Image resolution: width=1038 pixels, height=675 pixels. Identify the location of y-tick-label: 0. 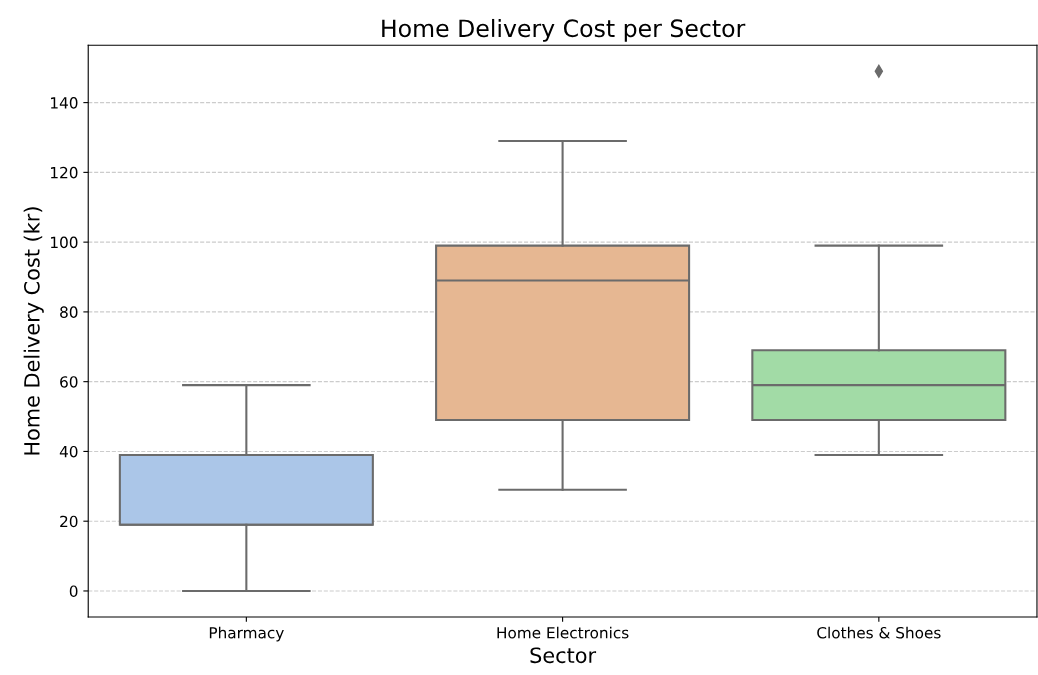
(73, 591).